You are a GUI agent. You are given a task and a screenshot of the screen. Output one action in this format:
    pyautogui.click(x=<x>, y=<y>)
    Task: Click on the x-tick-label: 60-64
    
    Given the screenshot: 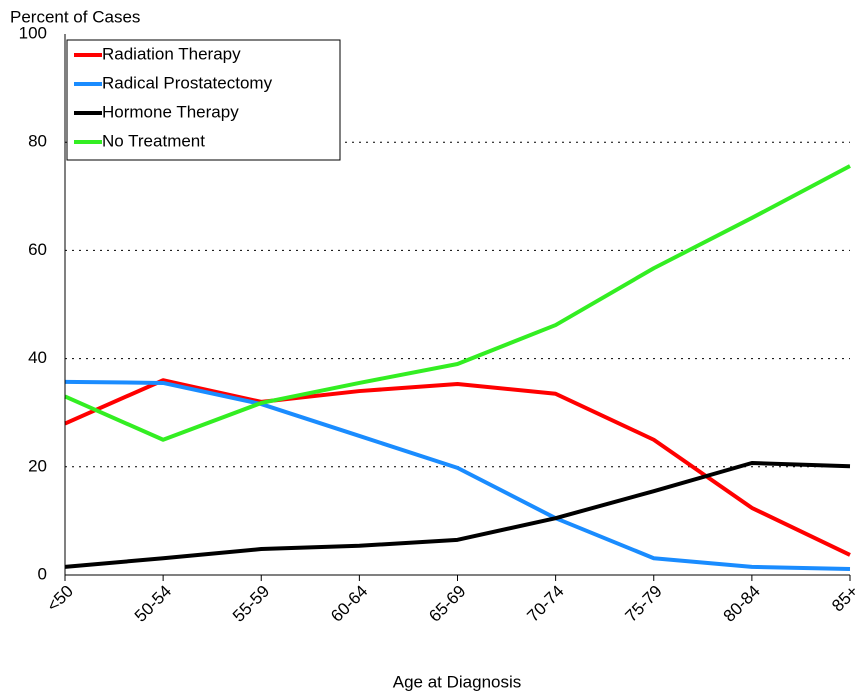 What is the action you would take?
    pyautogui.click(x=349, y=604)
    